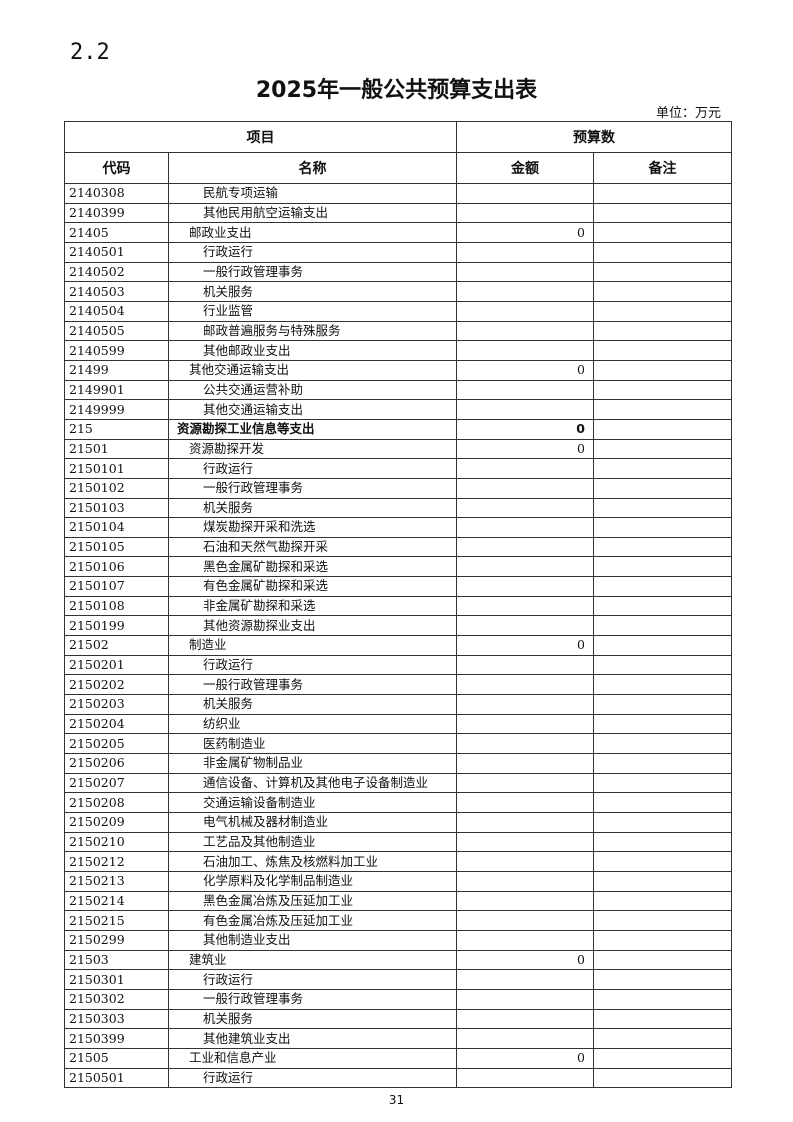  Describe the element at coordinates (116, 802) in the screenshot. I see `row-code: 2150208` at that location.